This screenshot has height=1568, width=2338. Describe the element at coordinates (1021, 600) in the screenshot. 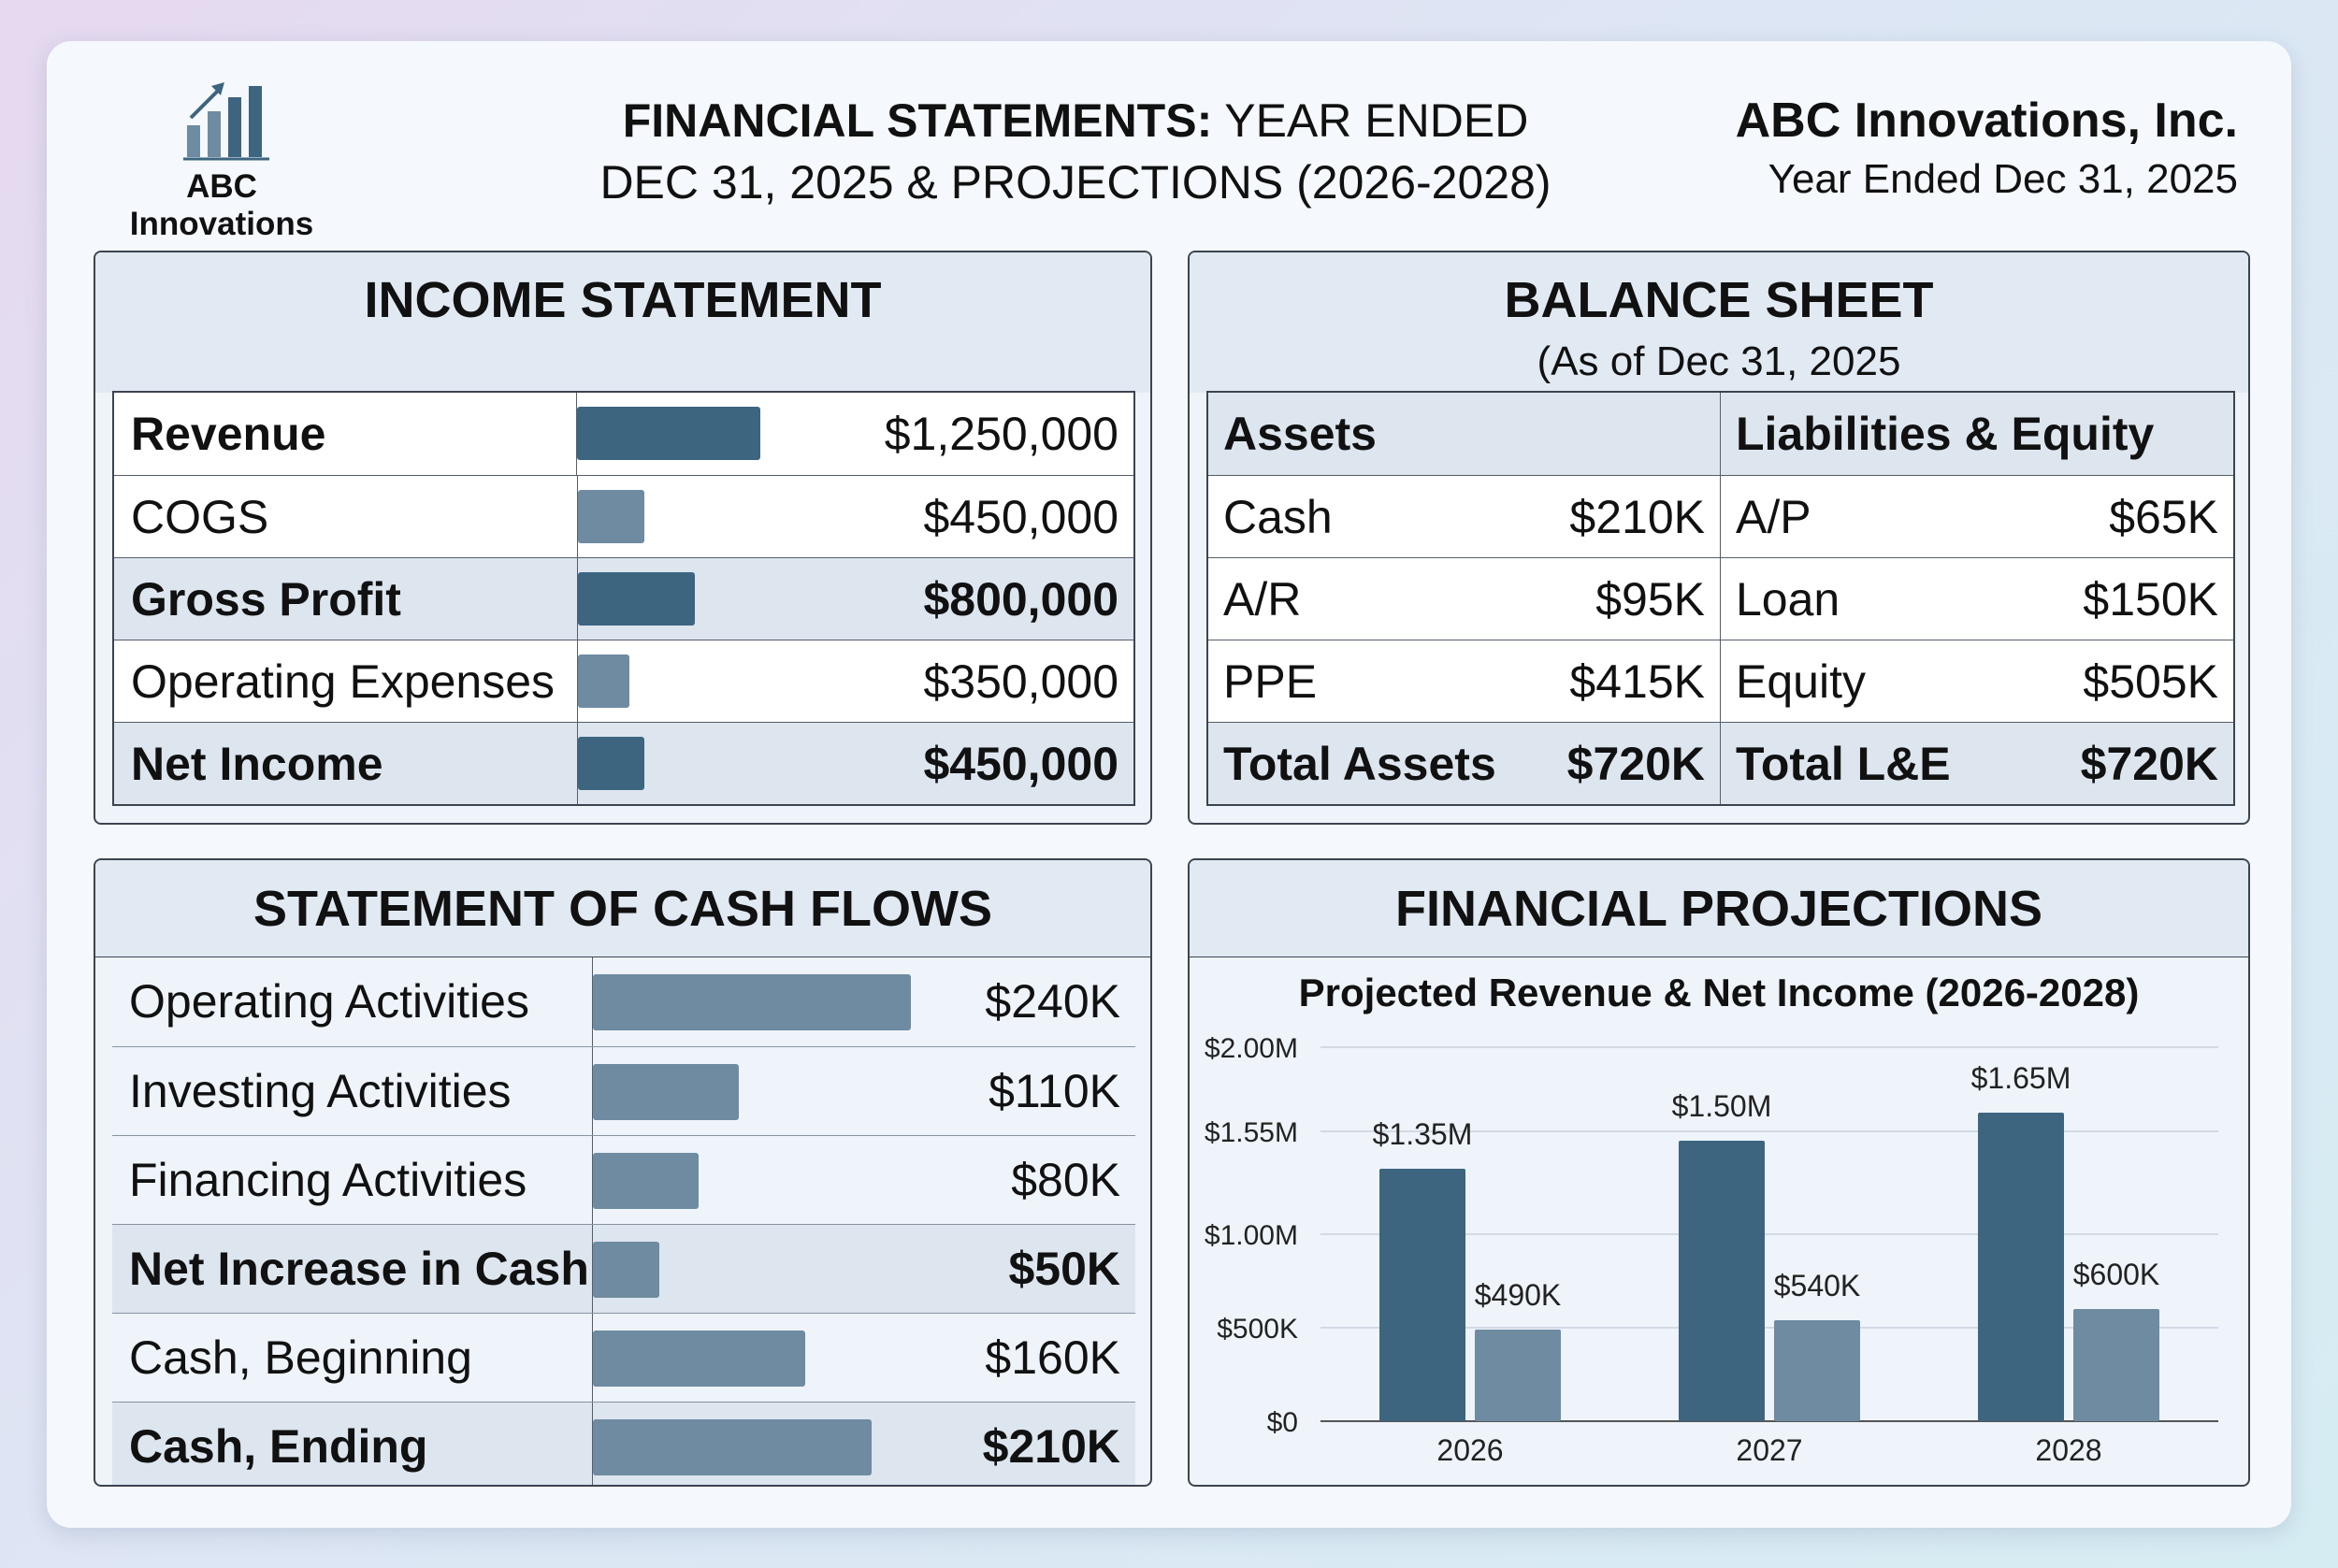

I see `income-row-value: $800,000` at that location.